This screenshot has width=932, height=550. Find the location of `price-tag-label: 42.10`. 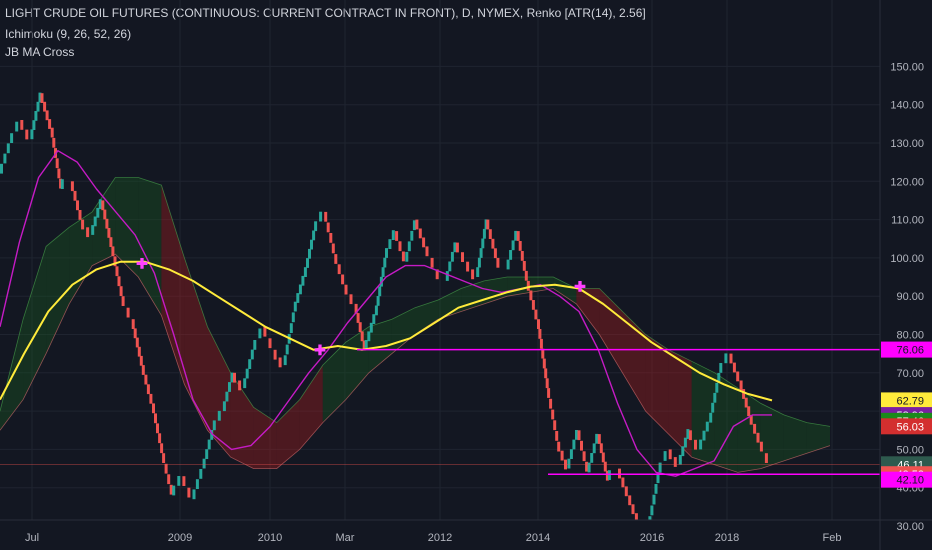

price-tag-label: 42.10 is located at coordinates (910, 481).